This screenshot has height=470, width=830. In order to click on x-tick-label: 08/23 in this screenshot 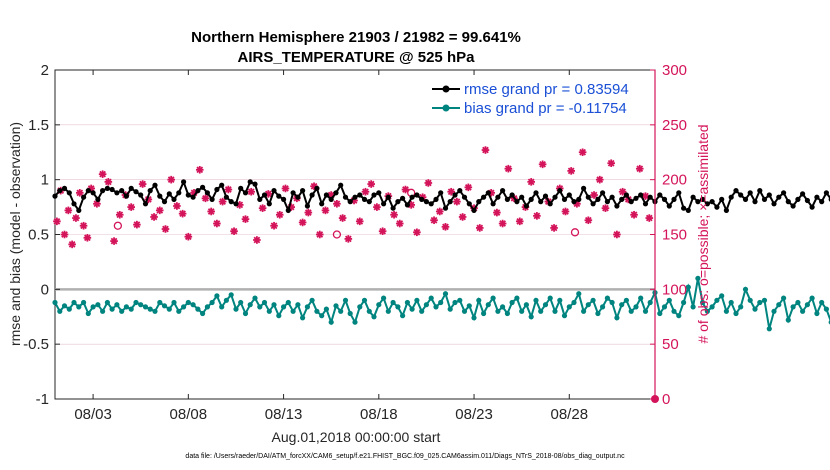, I will do `click(474, 414)`.